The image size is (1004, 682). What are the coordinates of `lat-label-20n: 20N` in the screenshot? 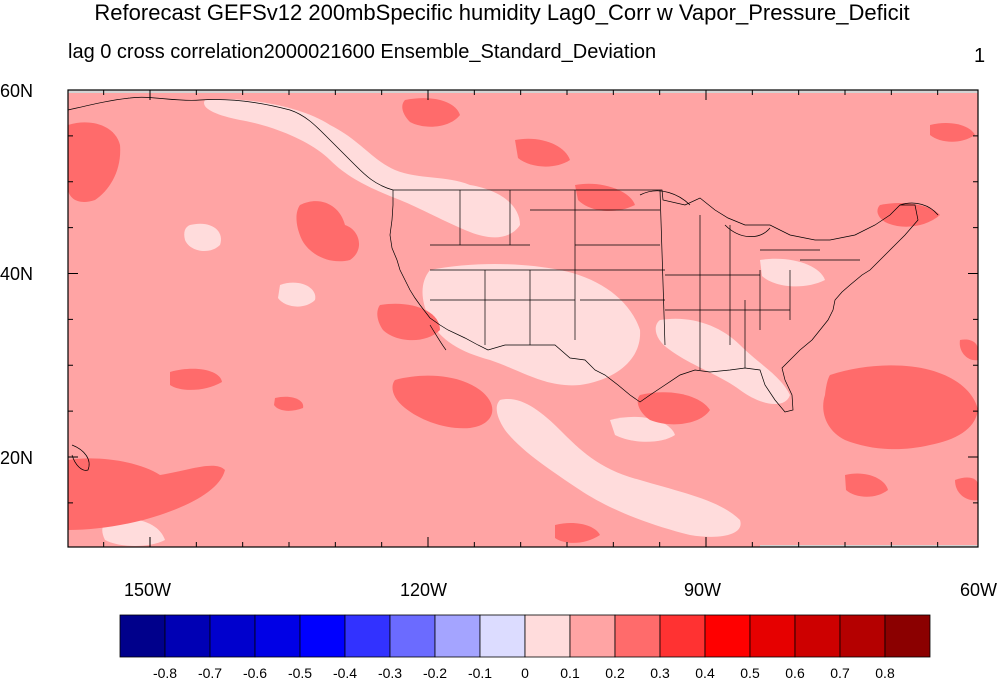 It's located at (17, 458).